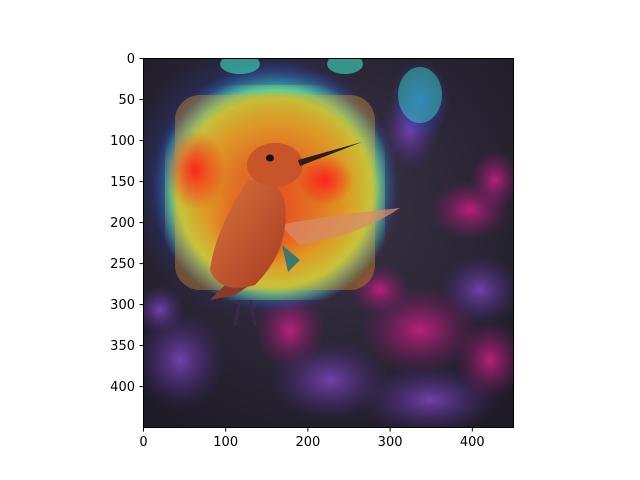 This screenshot has height=480, width=640. Describe the element at coordinates (122, 223) in the screenshot. I see `y-tick-label: 200` at that location.